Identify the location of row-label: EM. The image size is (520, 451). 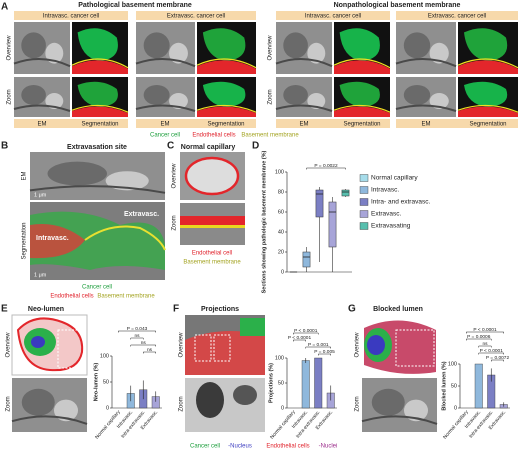
(25, 175).